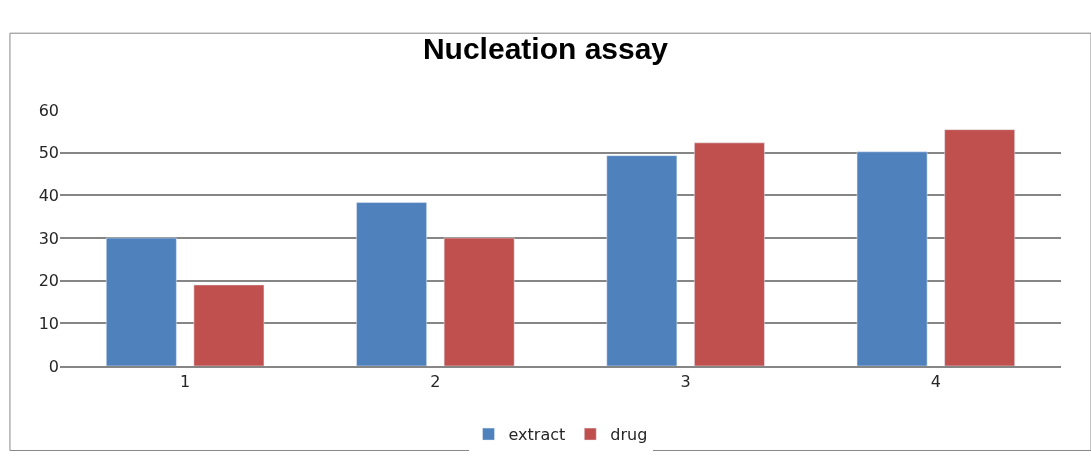 This screenshot has height=476, width=1091. Describe the element at coordinates (629, 435) in the screenshot. I see `legend-label: drug` at that location.